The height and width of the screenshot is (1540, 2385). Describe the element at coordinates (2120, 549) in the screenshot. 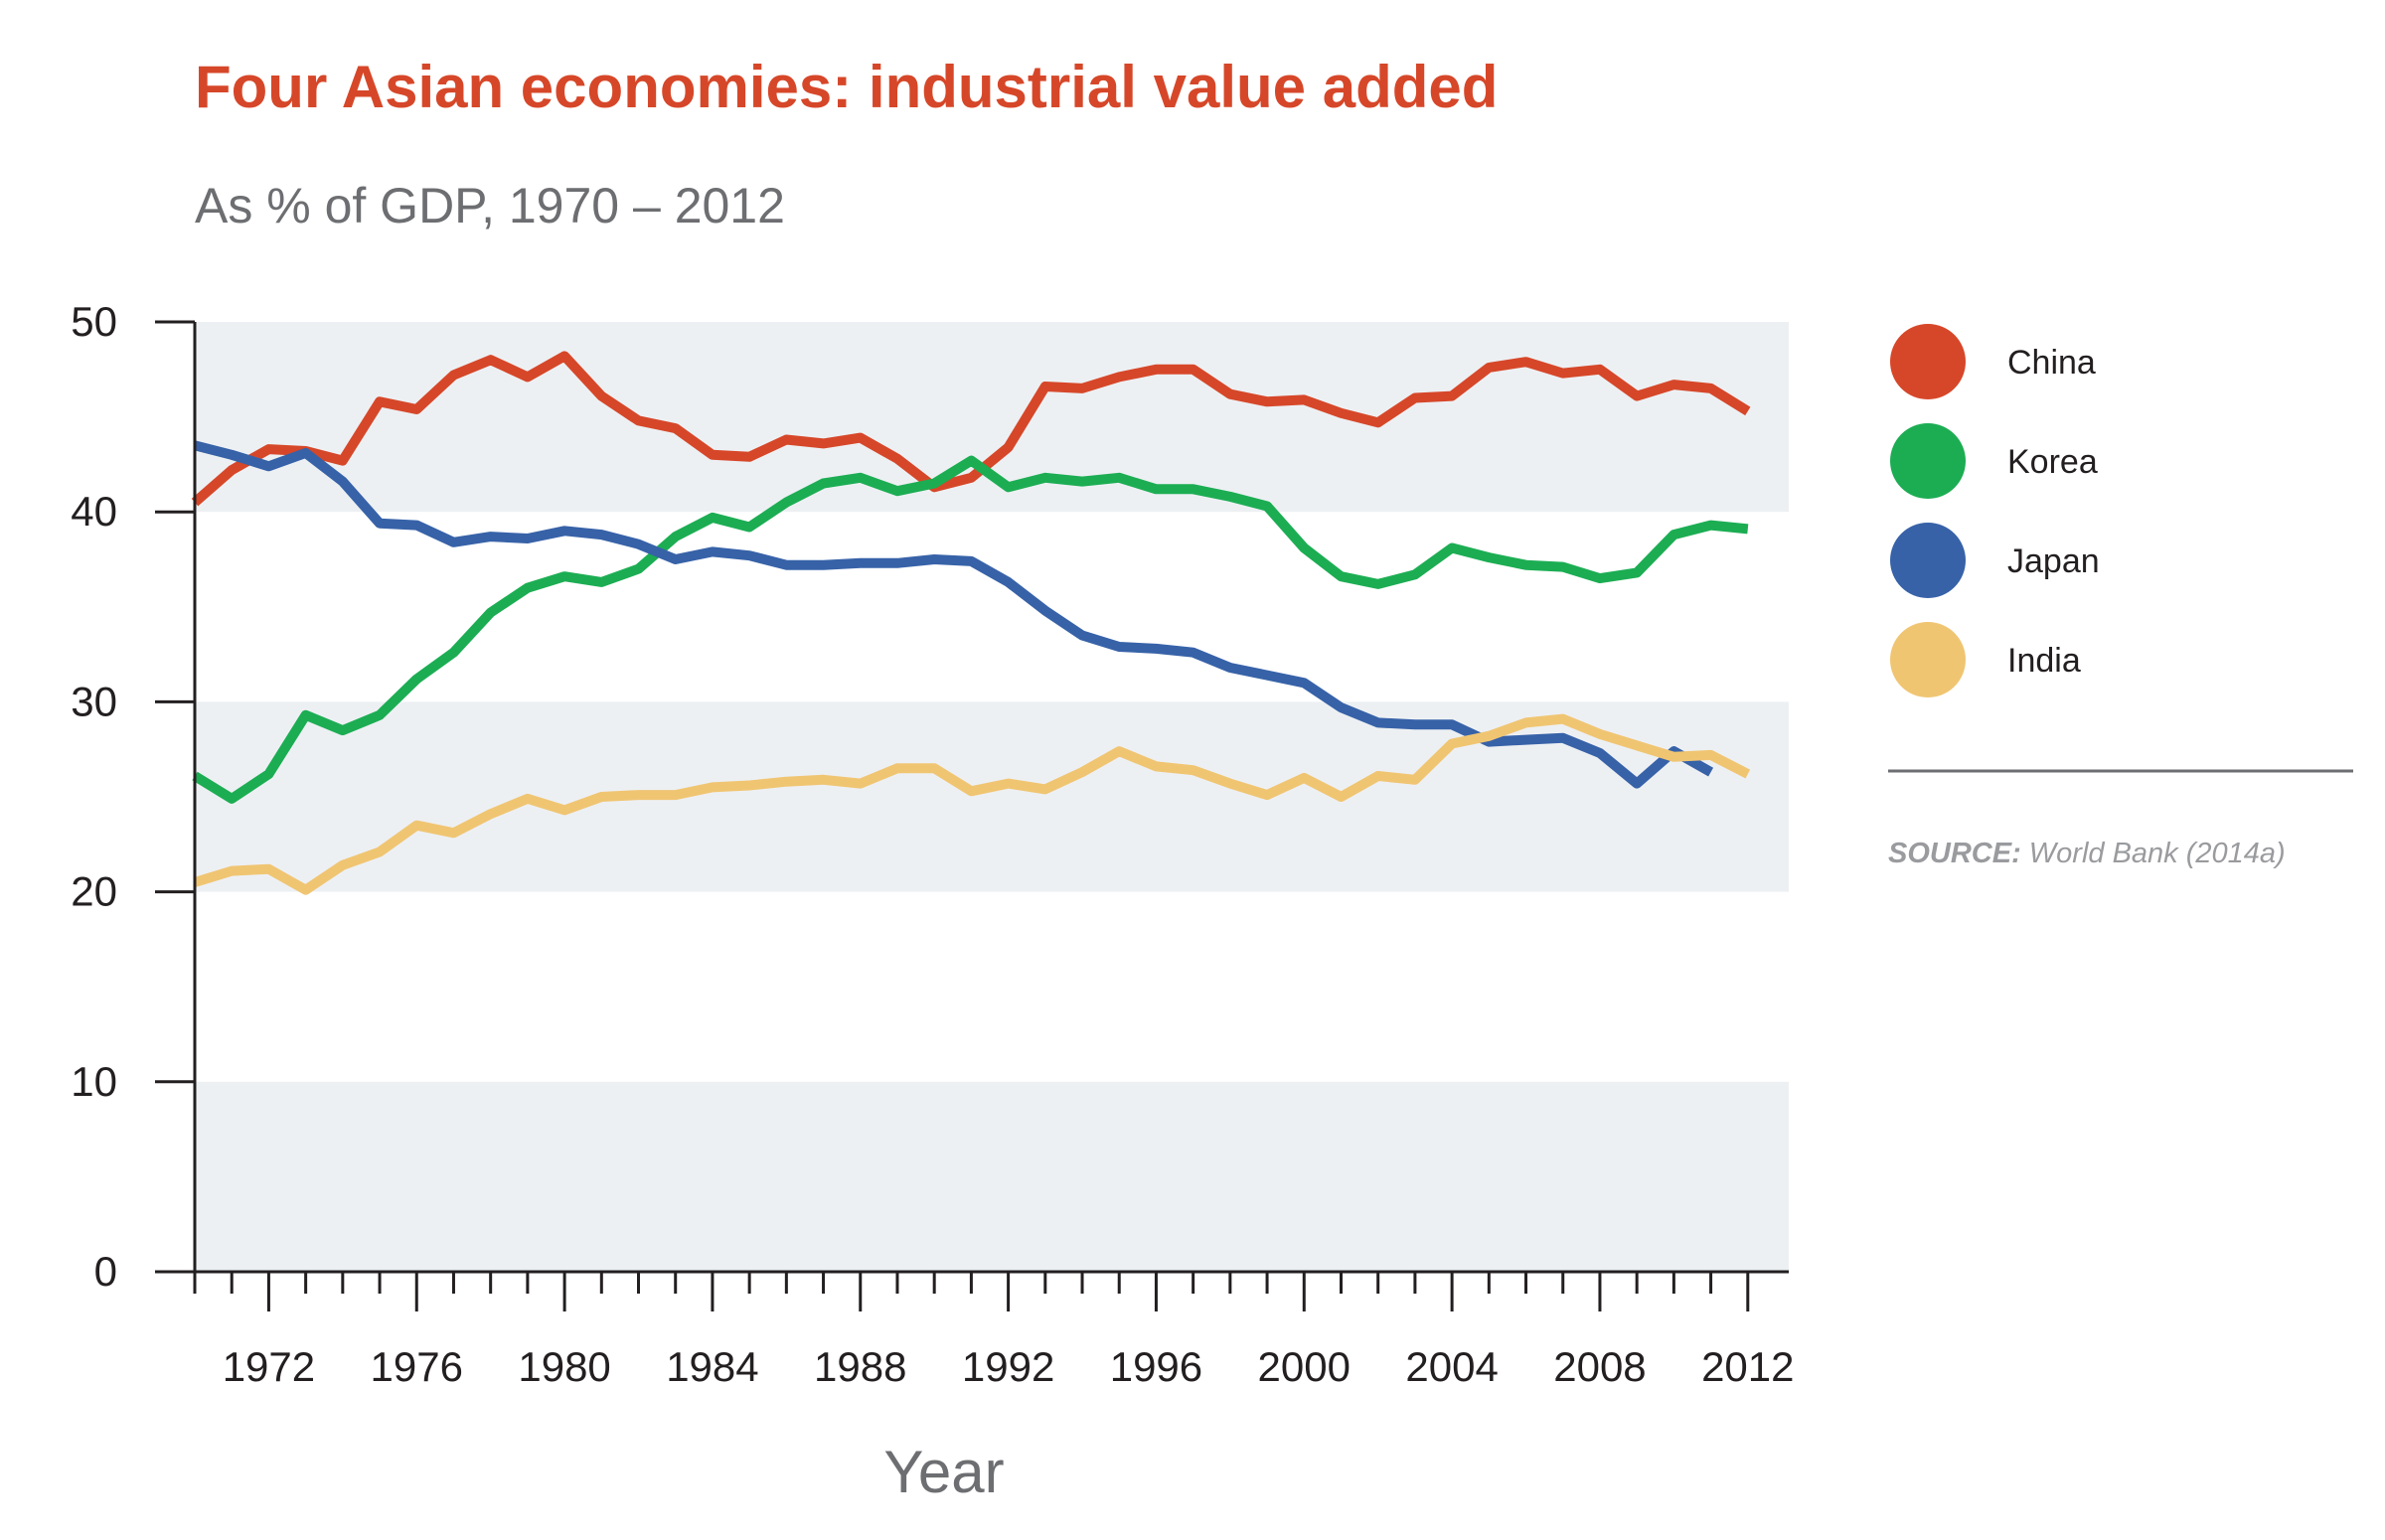

I see `legend: China Korea Japan India` at that location.